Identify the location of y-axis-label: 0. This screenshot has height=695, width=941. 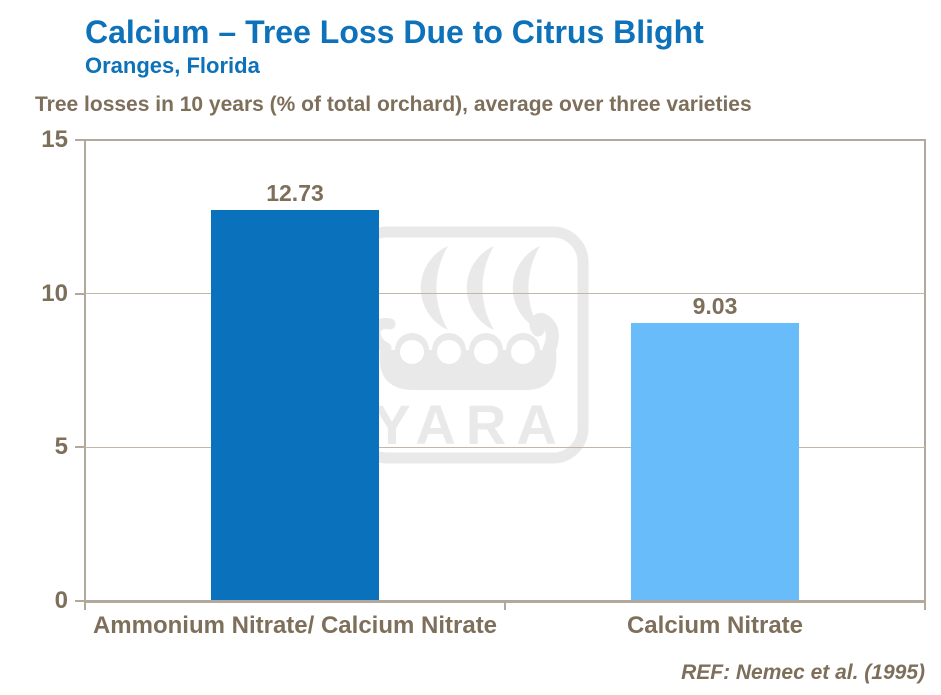
(61, 600).